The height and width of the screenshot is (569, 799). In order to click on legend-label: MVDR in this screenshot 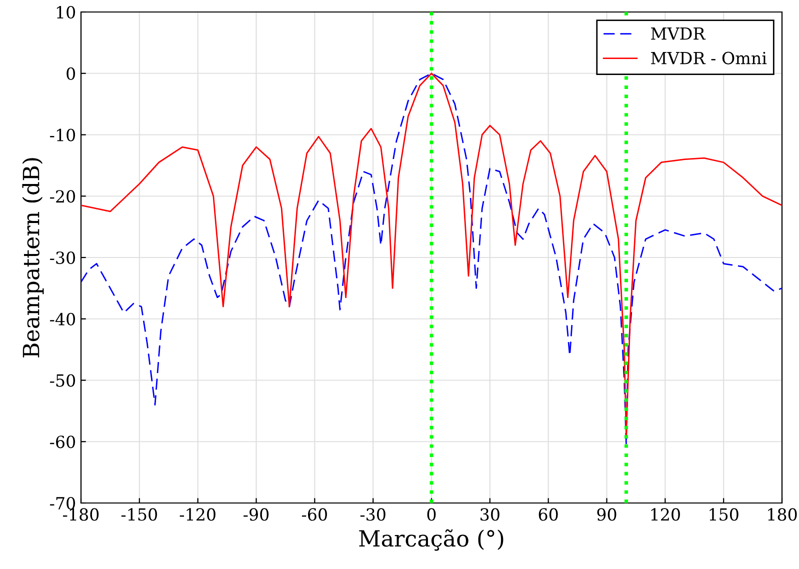, I will do `click(678, 34)`.